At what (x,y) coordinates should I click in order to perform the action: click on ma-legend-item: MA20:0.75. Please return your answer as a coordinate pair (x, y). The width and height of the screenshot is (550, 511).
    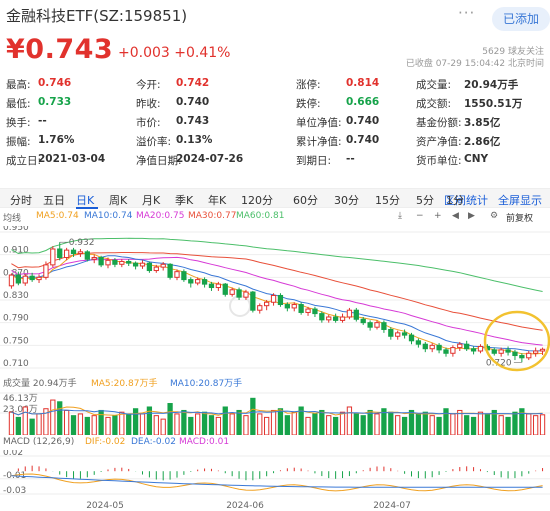
    Looking at the image, I should click on (160, 216).